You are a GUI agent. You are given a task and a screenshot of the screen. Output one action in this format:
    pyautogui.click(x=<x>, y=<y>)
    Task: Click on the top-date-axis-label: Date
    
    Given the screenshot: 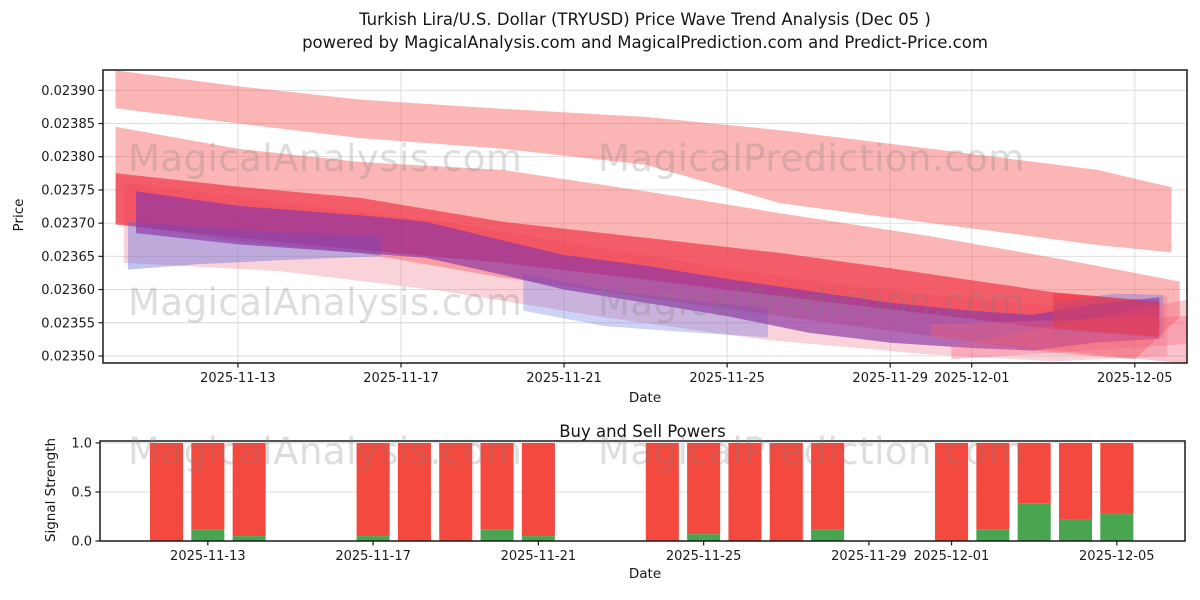 What is the action you would take?
    pyautogui.click(x=645, y=398)
    